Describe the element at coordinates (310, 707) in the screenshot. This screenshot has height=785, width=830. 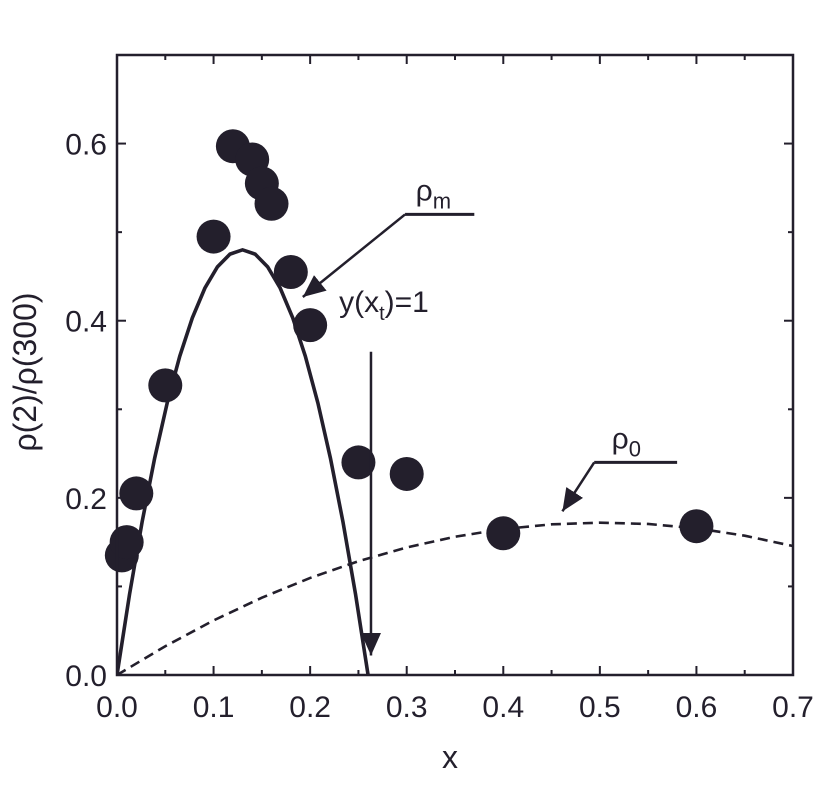
I see `x-tick-label: 0.2` at that location.